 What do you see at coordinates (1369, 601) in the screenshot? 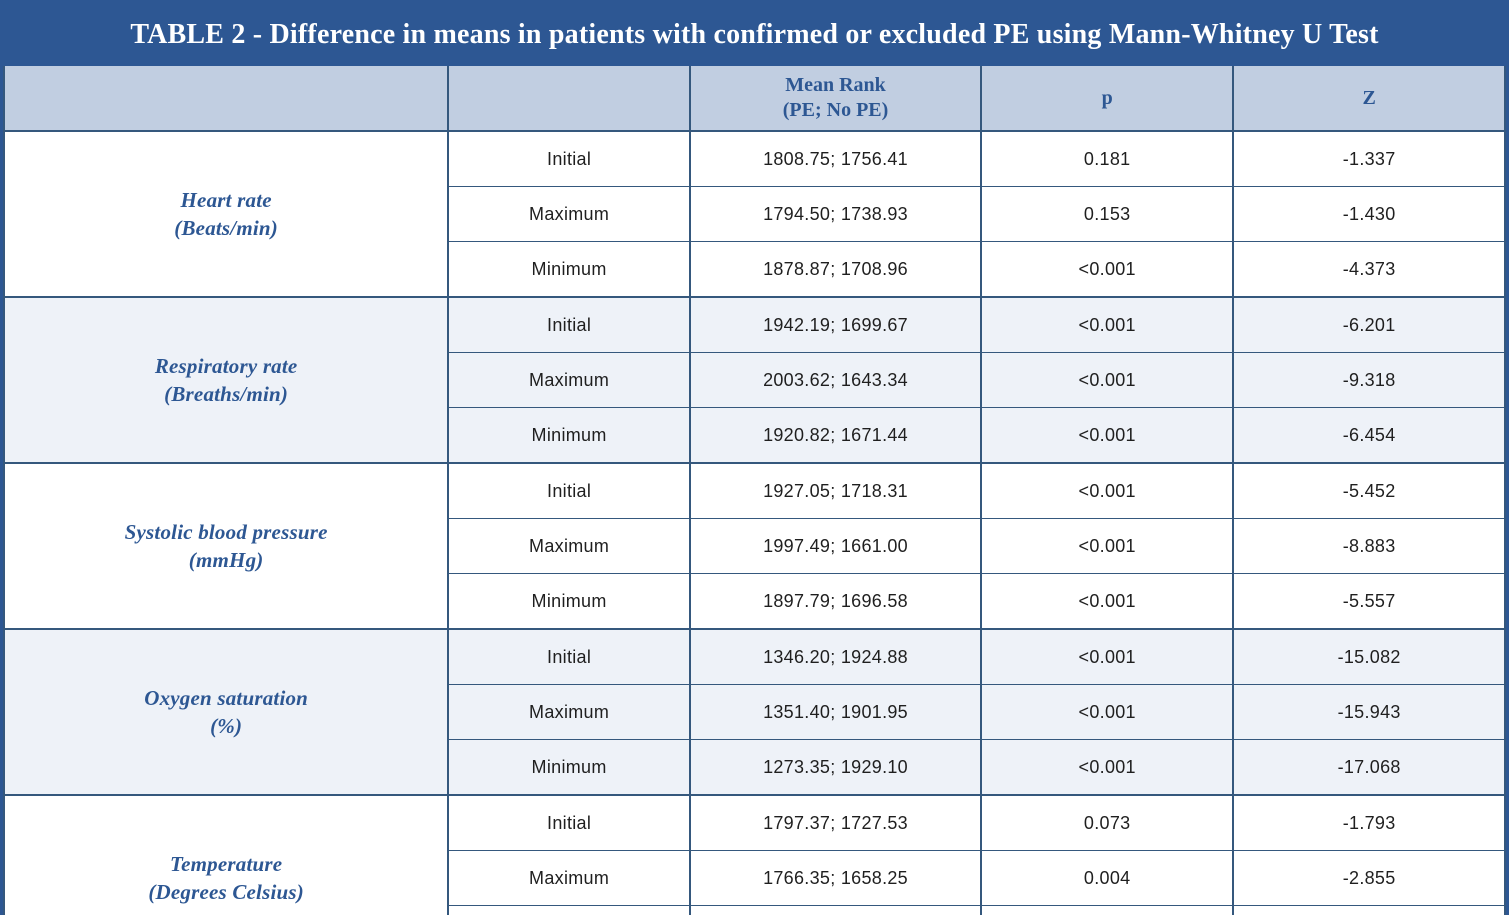
I see `z-value-cell: -5.557` at bounding box center [1369, 601].